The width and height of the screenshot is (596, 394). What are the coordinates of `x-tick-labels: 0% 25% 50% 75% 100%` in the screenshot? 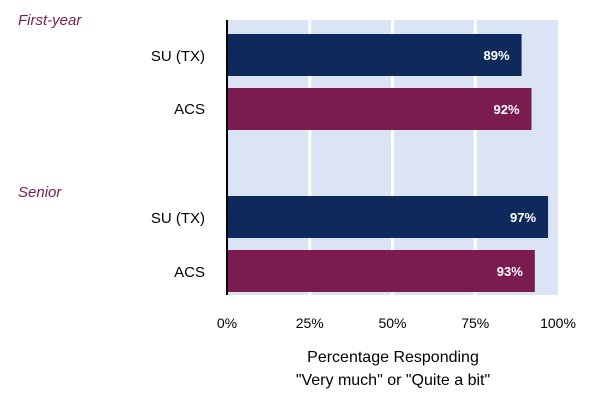 It's located at (396, 323).